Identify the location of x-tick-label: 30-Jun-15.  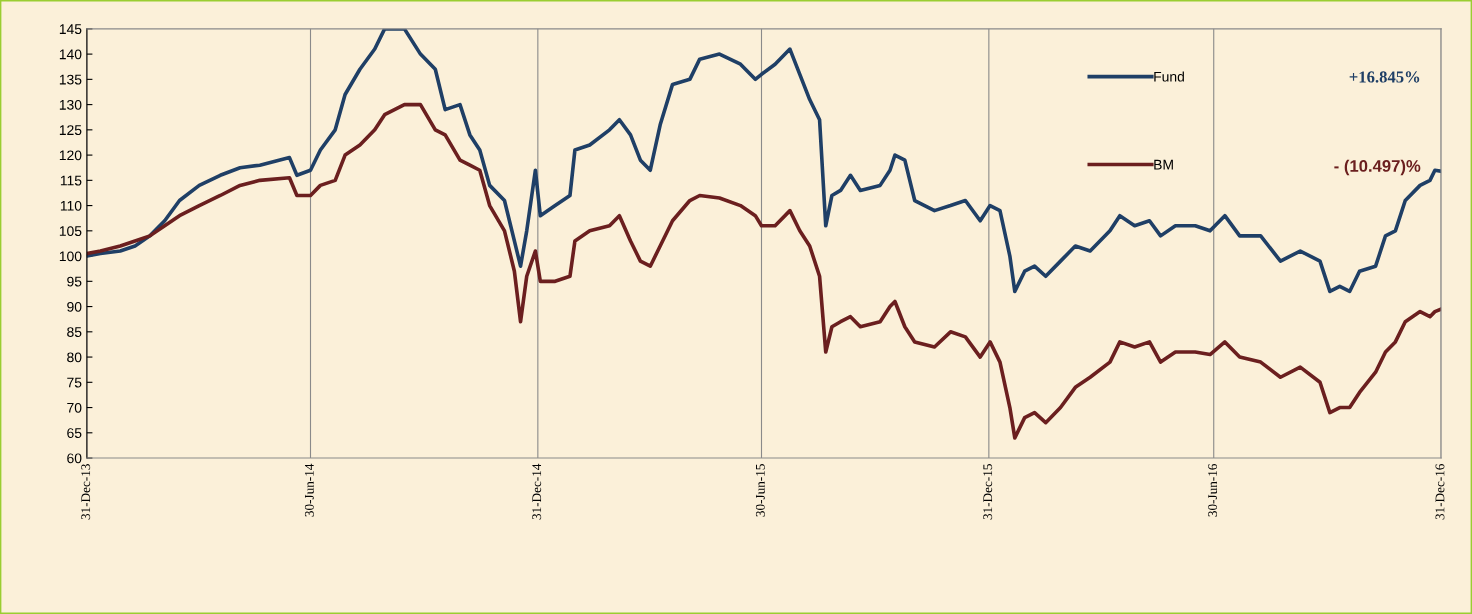
(760, 490).